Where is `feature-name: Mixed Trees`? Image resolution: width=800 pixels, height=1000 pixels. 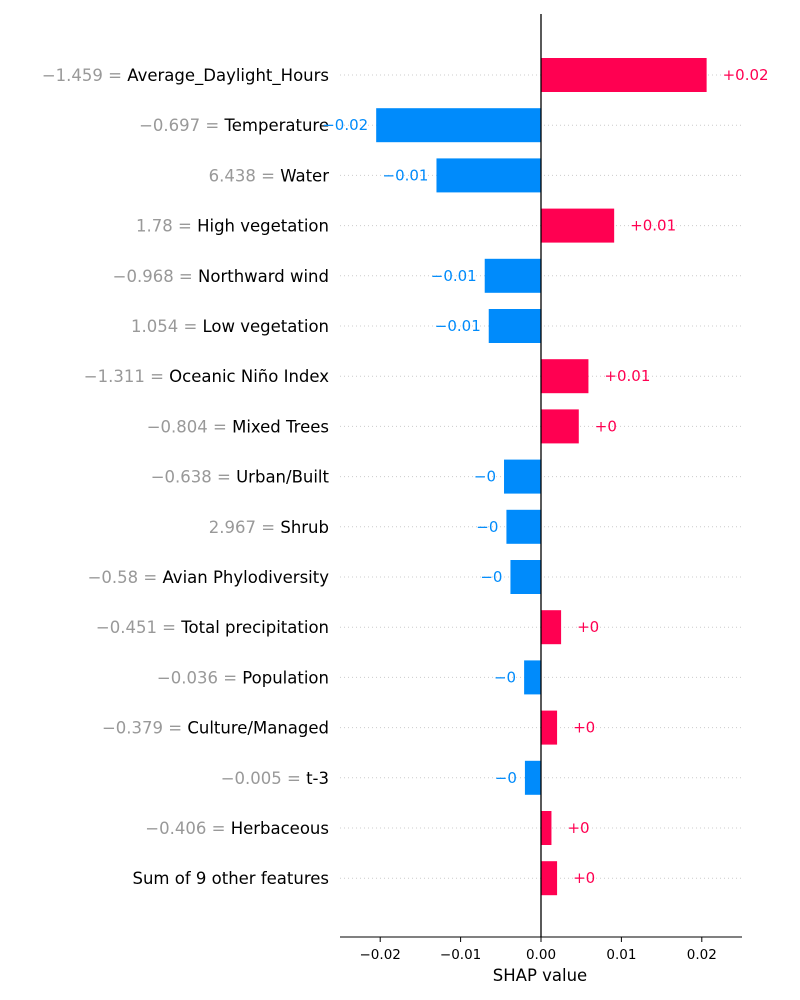
feature-name: Mixed Trees is located at coordinates (280, 426).